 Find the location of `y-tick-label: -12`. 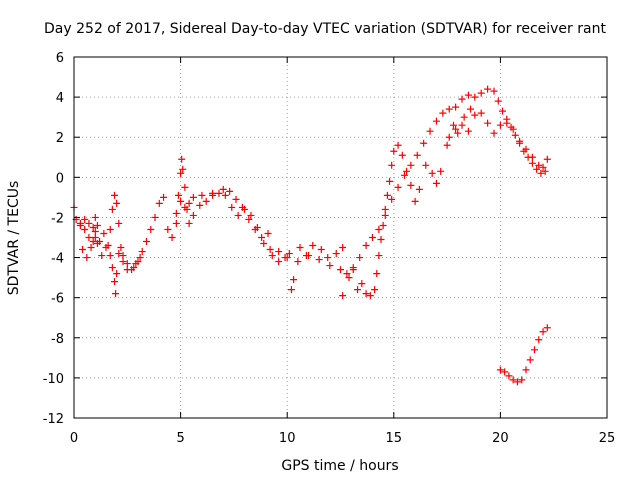

y-tick-label: -12 is located at coordinates (53, 419).